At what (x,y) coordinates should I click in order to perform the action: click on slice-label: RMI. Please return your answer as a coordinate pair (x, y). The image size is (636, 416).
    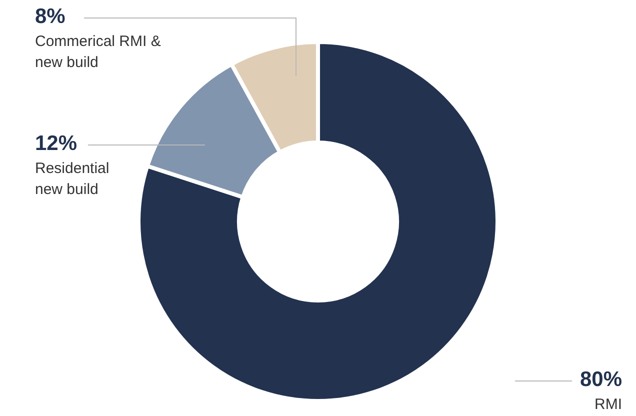
    Looking at the image, I should click on (608, 405).